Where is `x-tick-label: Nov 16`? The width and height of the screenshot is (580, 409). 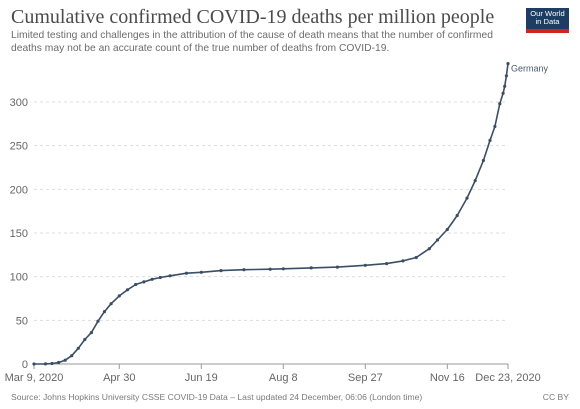 x-tick-label: Nov 16 is located at coordinates (447, 378).